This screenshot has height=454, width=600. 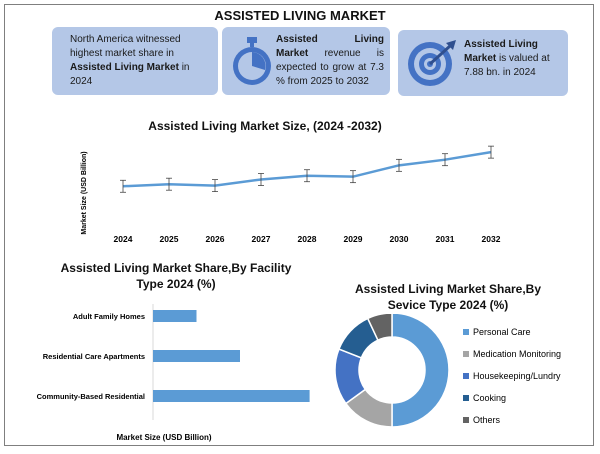 I want to click on x-tick-label: 2028, so click(x=307, y=239).